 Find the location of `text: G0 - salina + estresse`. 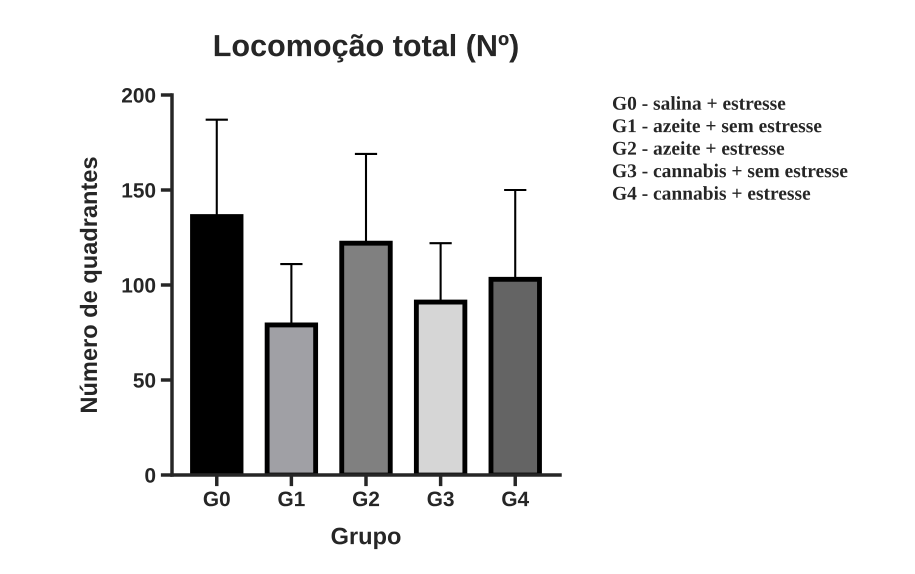

text: G0 - salina + estresse is located at coordinates (699, 103).